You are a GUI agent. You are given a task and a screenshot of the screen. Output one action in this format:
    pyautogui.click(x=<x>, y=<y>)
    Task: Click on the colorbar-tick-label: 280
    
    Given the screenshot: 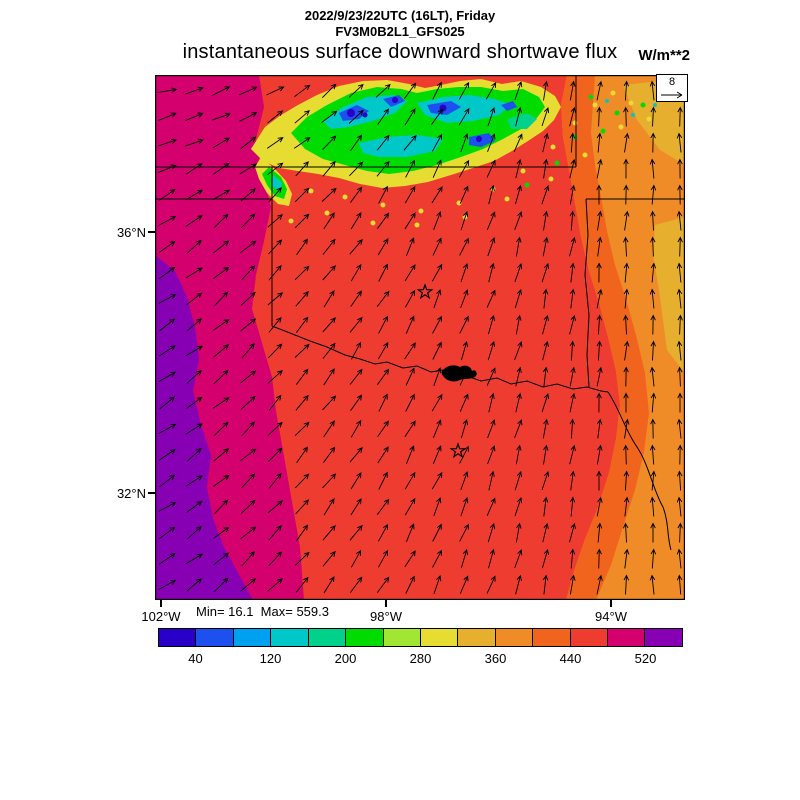 What is the action you would take?
    pyautogui.click(x=420, y=658)
    